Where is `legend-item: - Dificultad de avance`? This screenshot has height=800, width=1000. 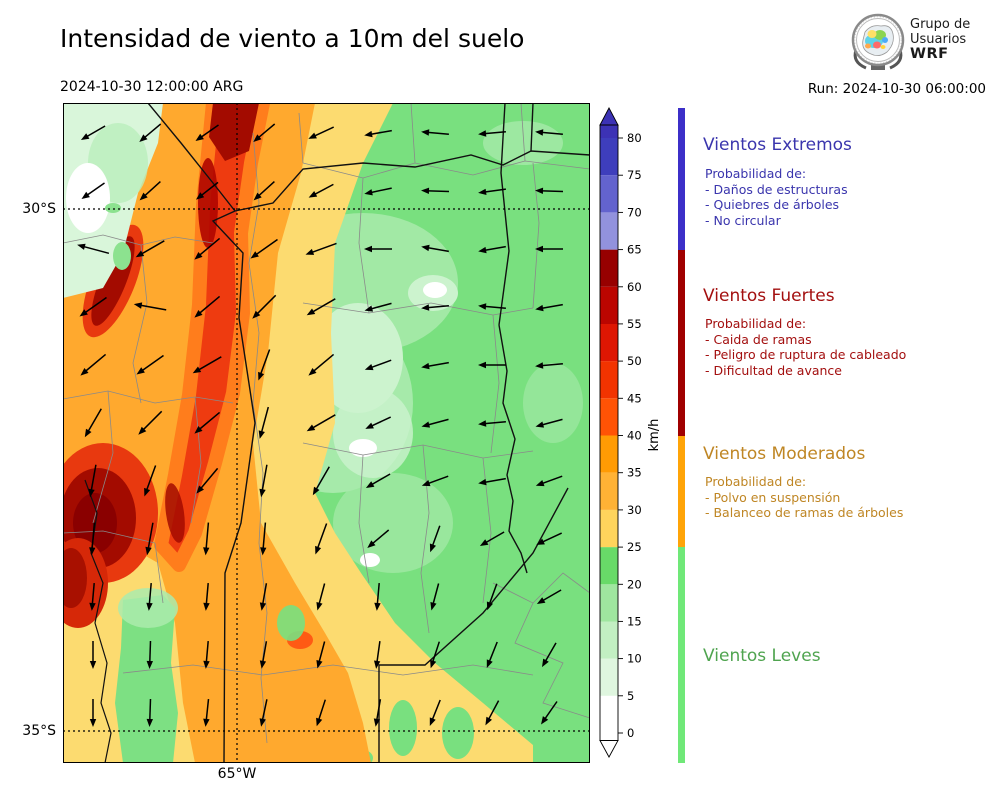
legend-item: - Dificultad de avance is located at coordinates (773, 370).